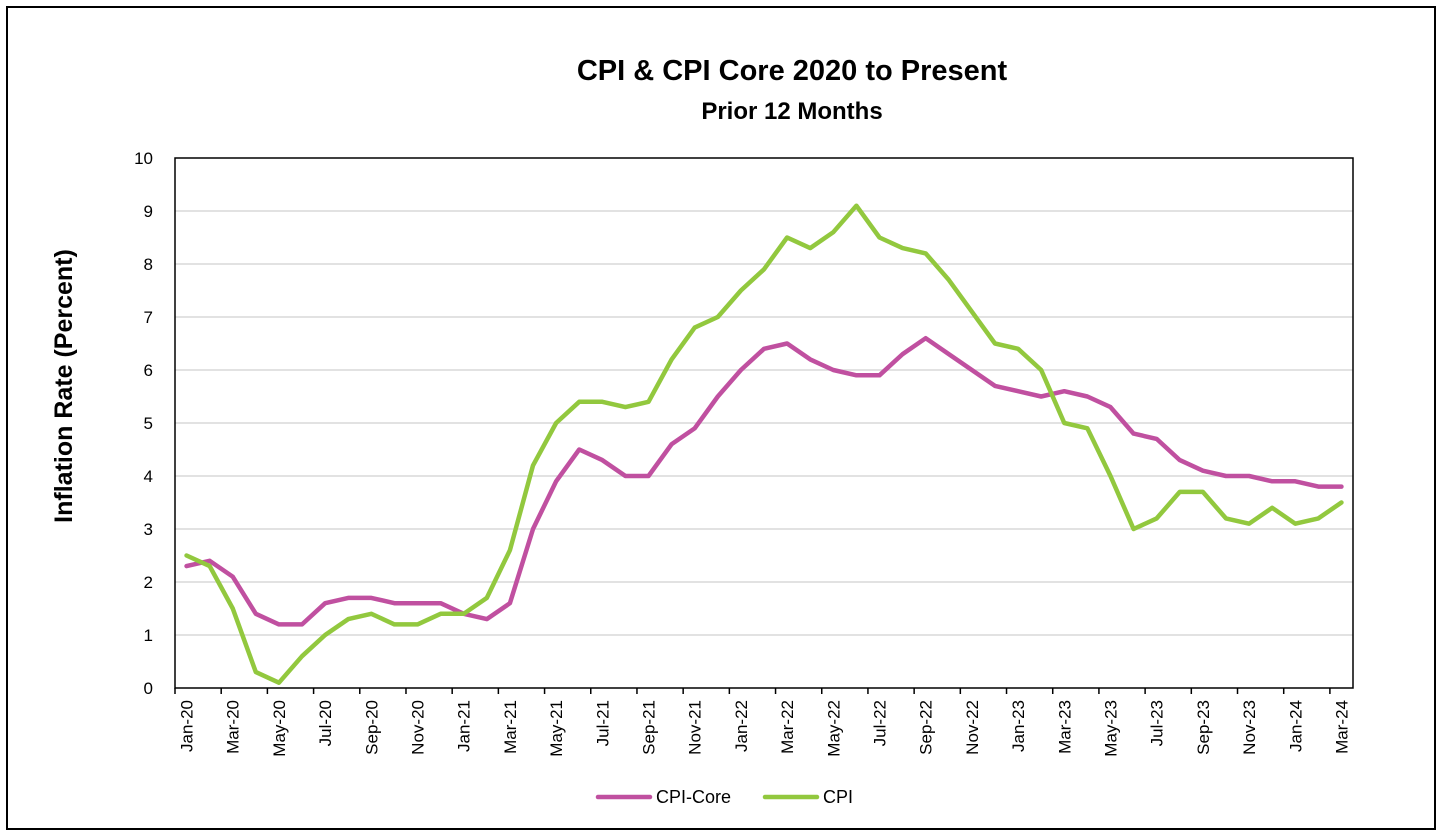 This screenshot has width=1446, height=840. What do you see at coordinates (148, 211) in the screenshot?
I see `y-tick-label-9: 9` at bounding box center [148, 211].